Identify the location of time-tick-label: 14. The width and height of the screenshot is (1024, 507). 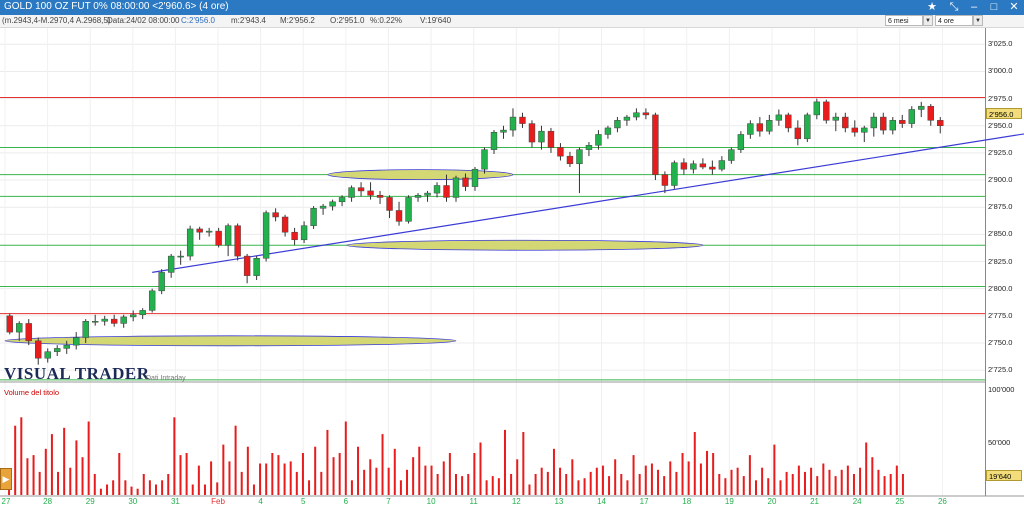
(601, 501).